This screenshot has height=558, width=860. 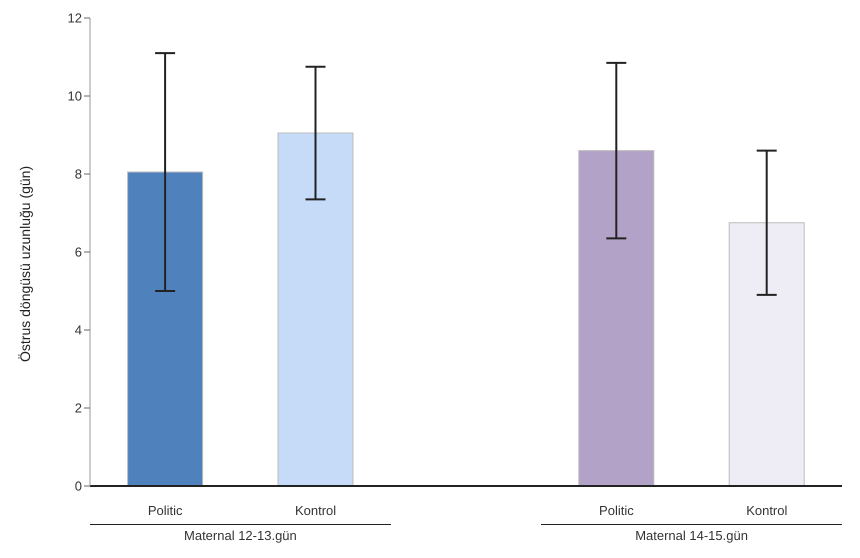 I want to click on text: Maternal 12-13.gün, so click(x=240, y=533).